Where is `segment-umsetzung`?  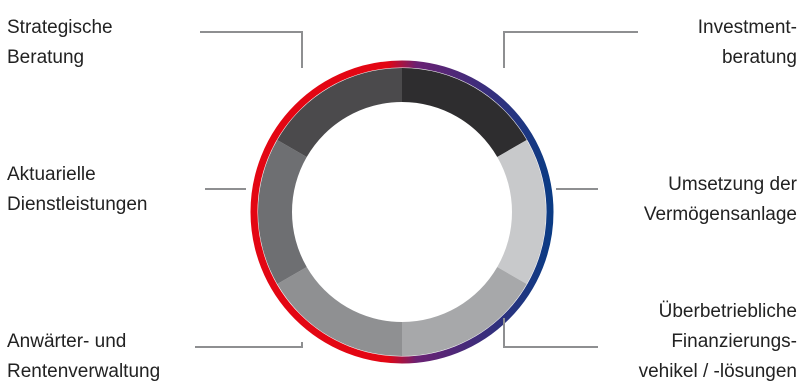 segment-umsetzung is located at coordinates (521, 212).